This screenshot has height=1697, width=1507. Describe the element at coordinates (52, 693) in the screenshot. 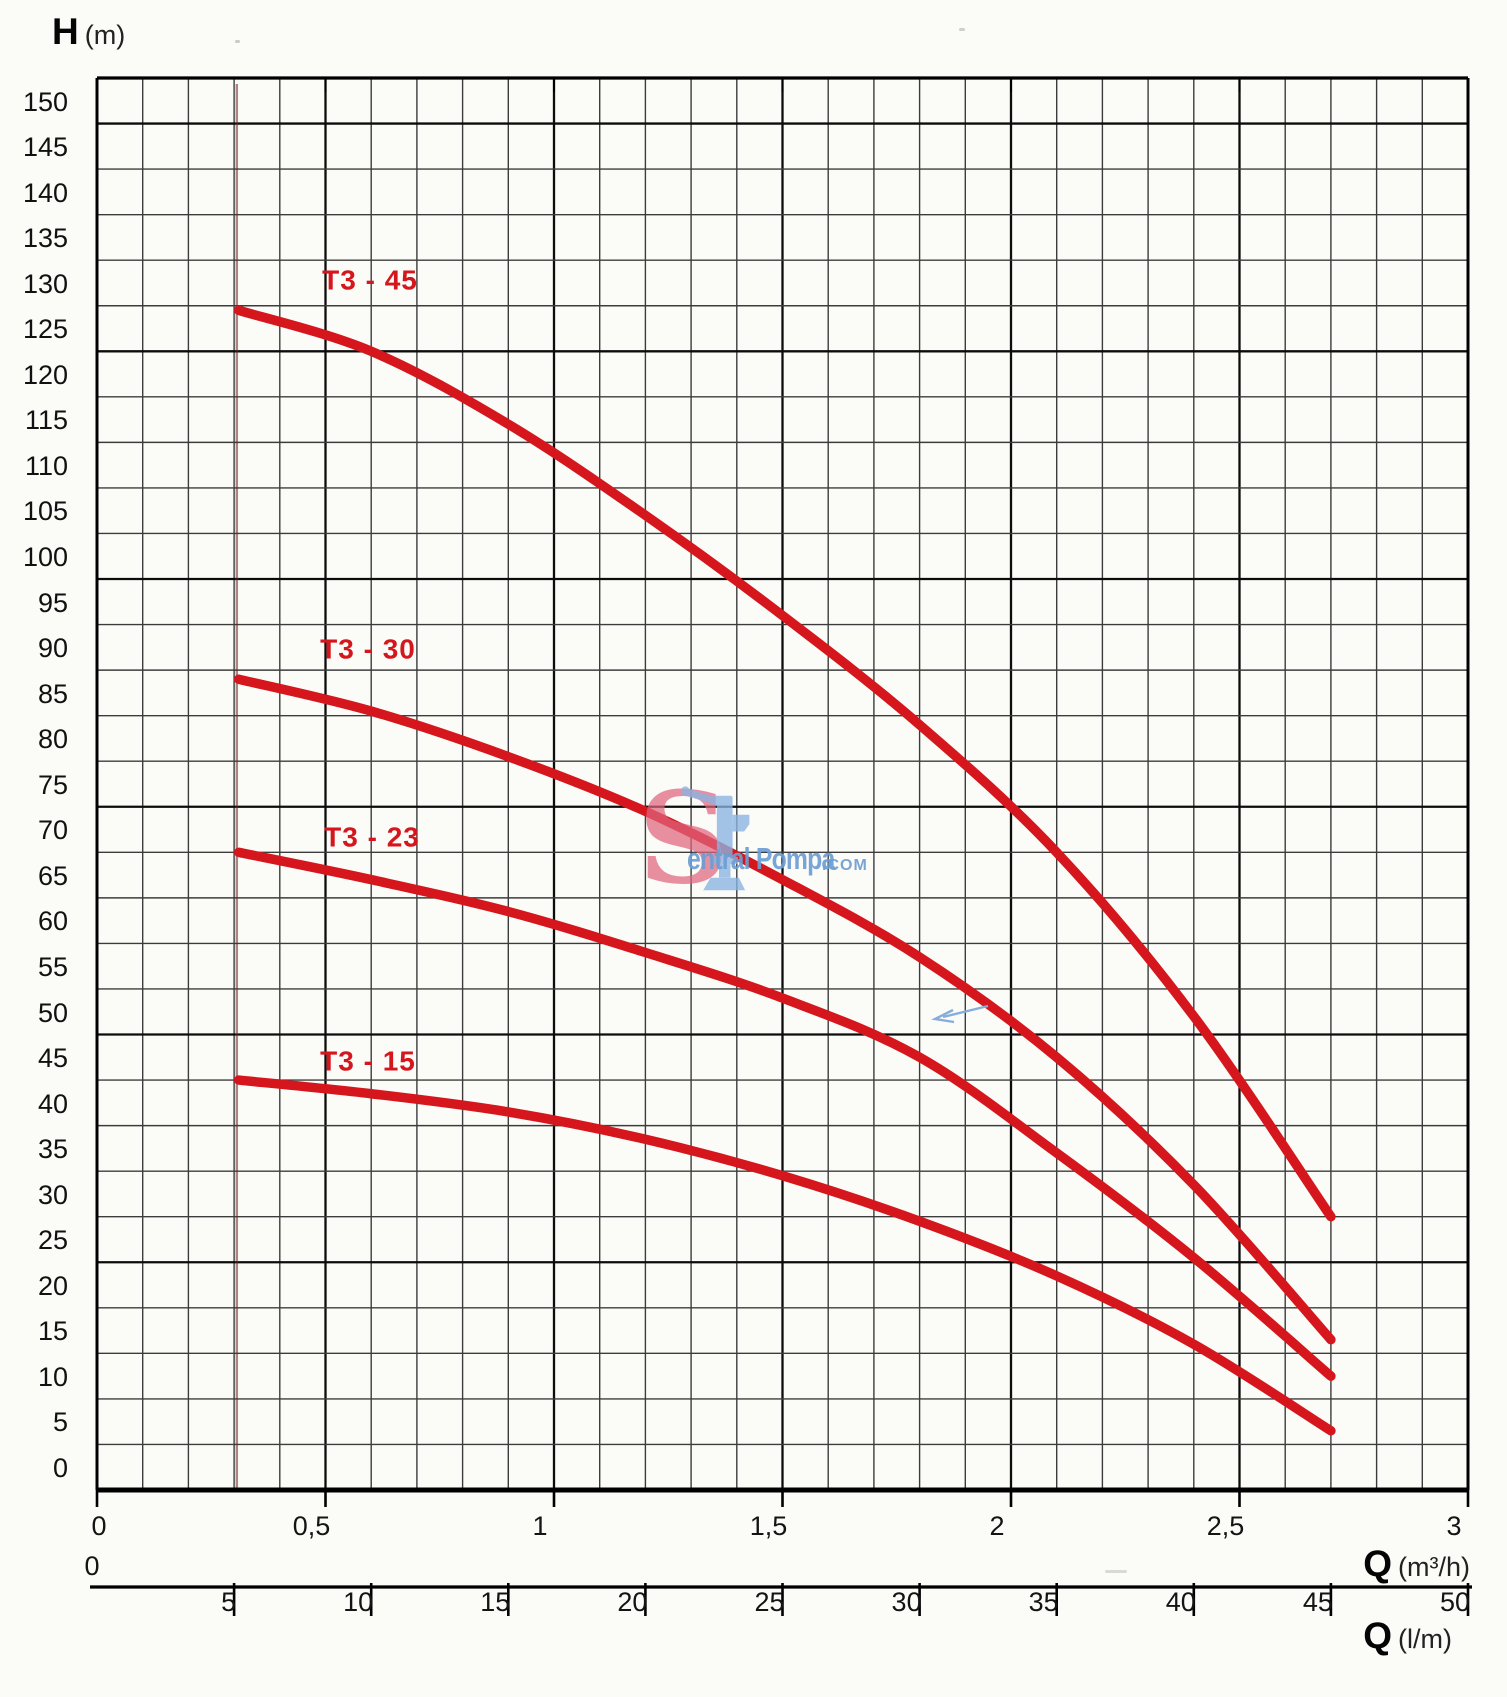

I see `y-tick-label: 85` at that location.